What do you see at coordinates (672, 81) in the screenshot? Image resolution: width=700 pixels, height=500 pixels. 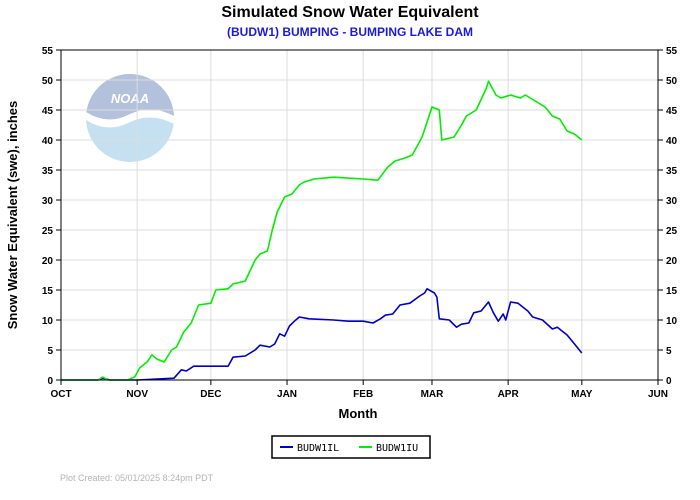 I see `y-tick-label-right: 50` at bounding box center [672, 81].